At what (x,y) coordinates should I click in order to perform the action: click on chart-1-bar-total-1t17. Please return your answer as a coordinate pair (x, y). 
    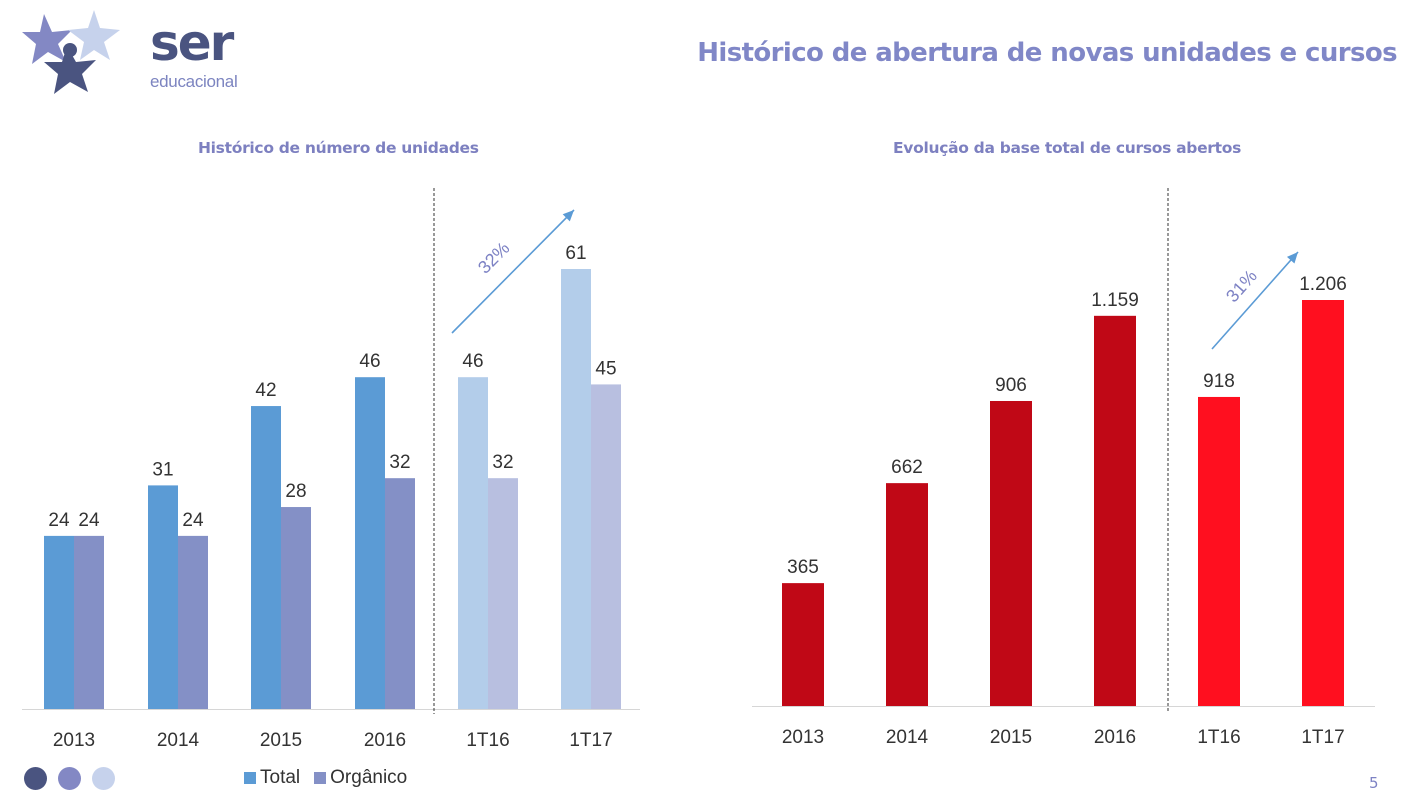
    Looking at the image, I should click on (576, 489).